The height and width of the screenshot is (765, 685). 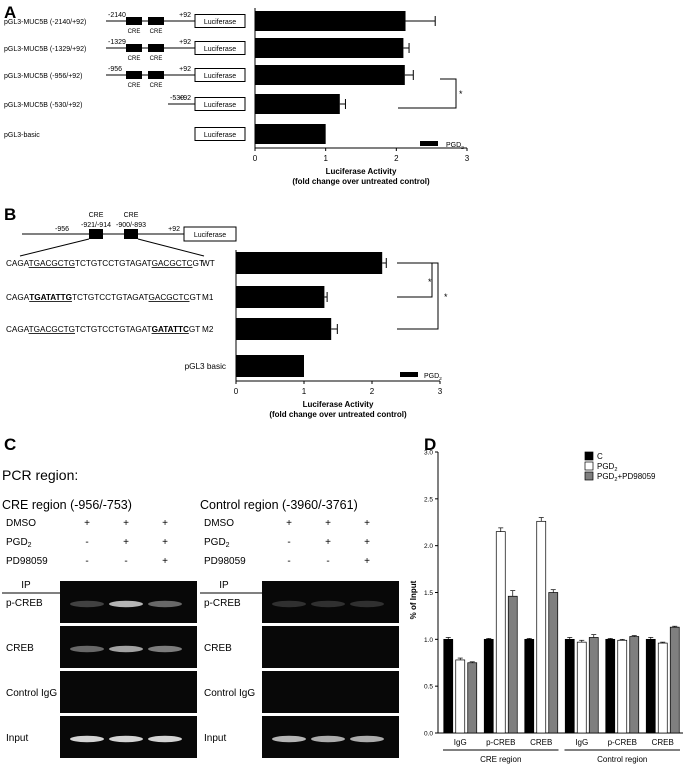 I want to click on gel-image, so click(x=128, y=692).